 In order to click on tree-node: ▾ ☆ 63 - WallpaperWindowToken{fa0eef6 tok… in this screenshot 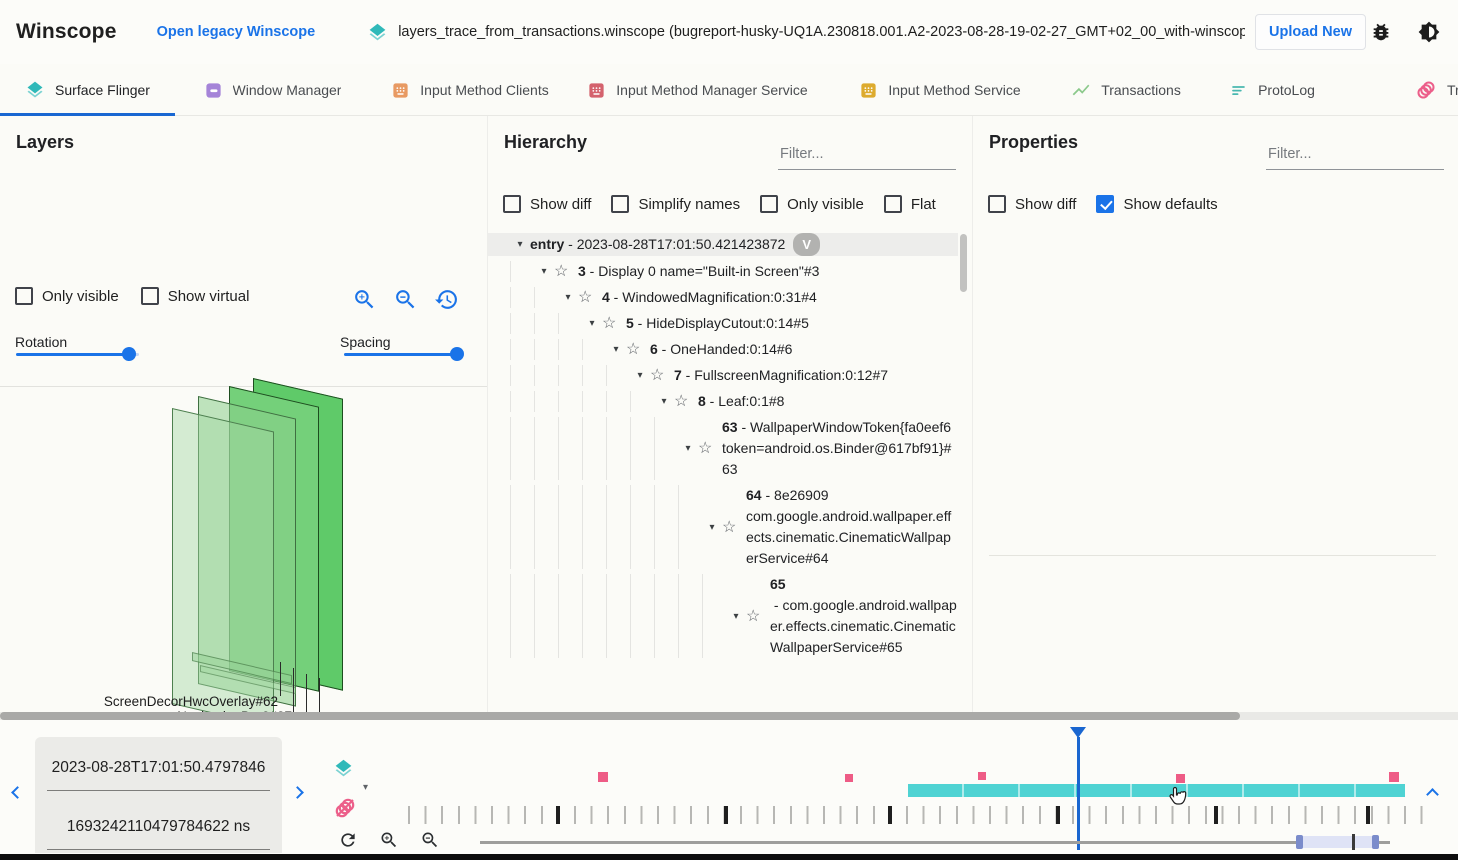, I will do `click(723, 448)`.